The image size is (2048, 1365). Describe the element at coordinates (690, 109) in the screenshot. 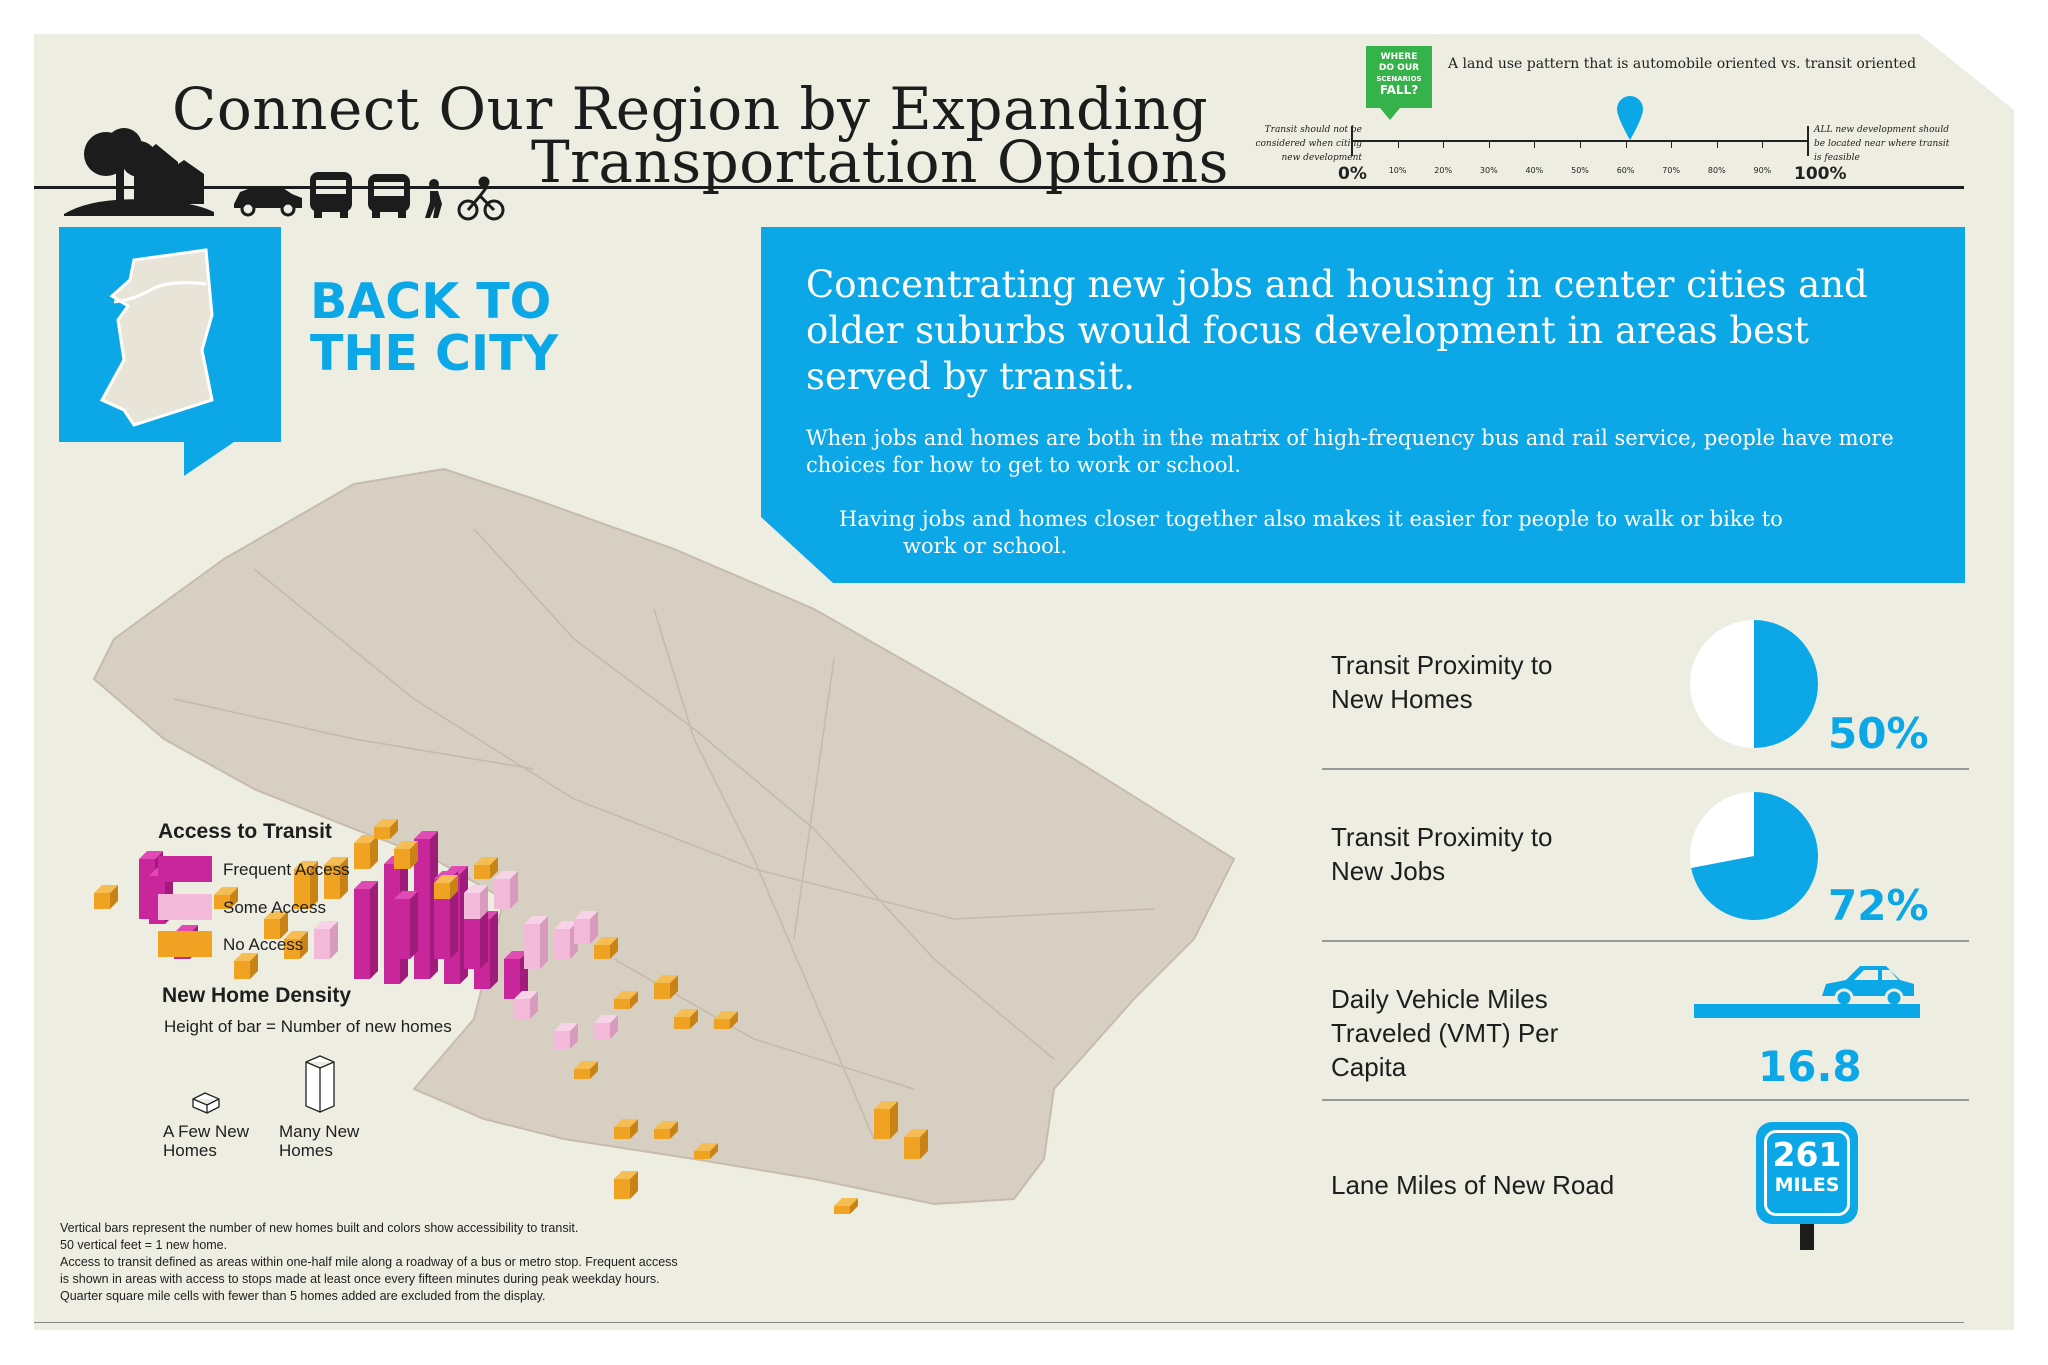

I see `page-title-line1: Connect Our Region by Expanding` at that location.